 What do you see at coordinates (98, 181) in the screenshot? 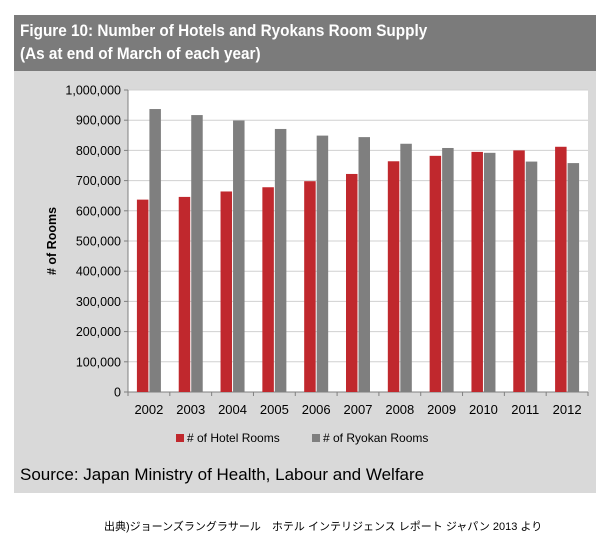
I see `y-tick-label: 700,000` at bounding box center [98, 181].